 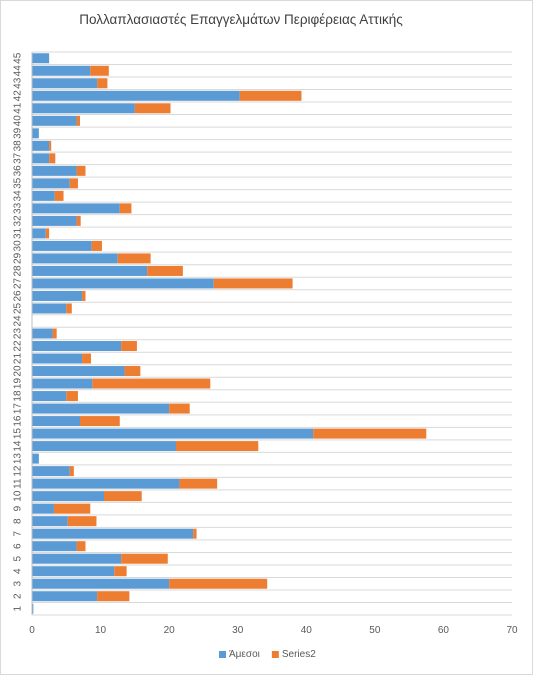 What do you see at coordinates (18, 558) in the screenshot?
I see `y-tick-label: 5` at bounding box center [18, 558].